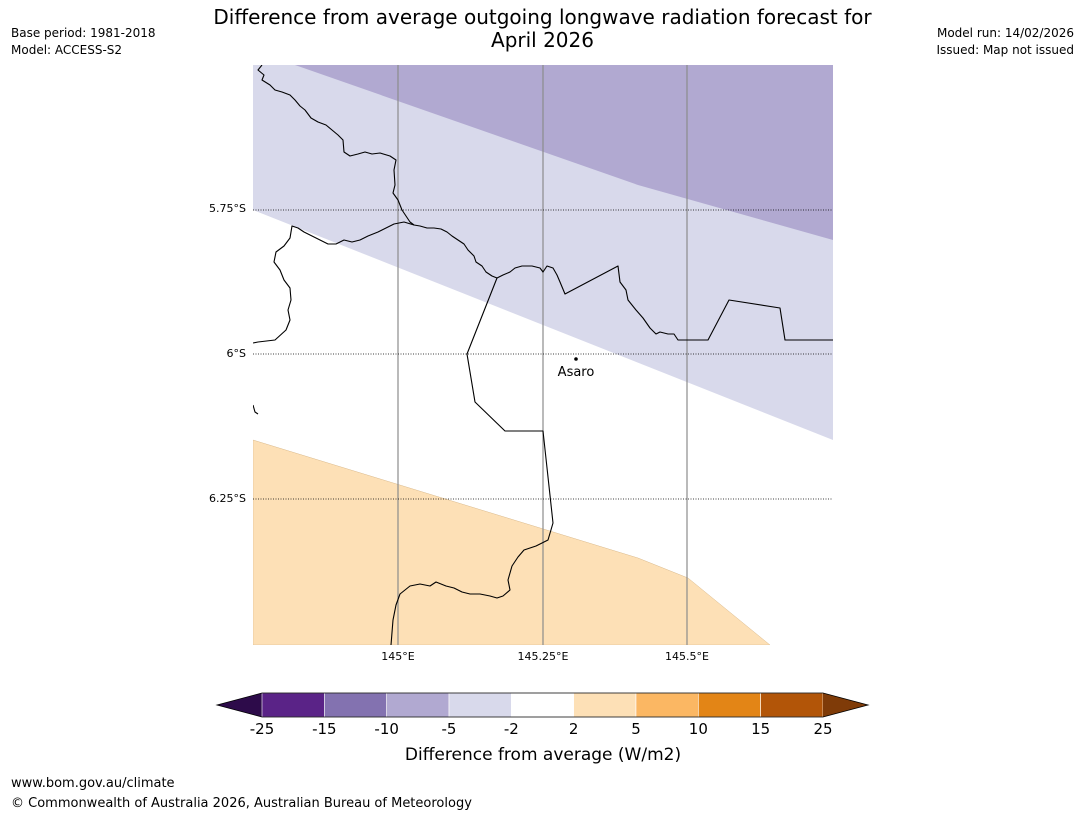  Describe the element at coordinates (449, 729) in the screenshot. I see `colorbar-tick-label: -5` at that location.